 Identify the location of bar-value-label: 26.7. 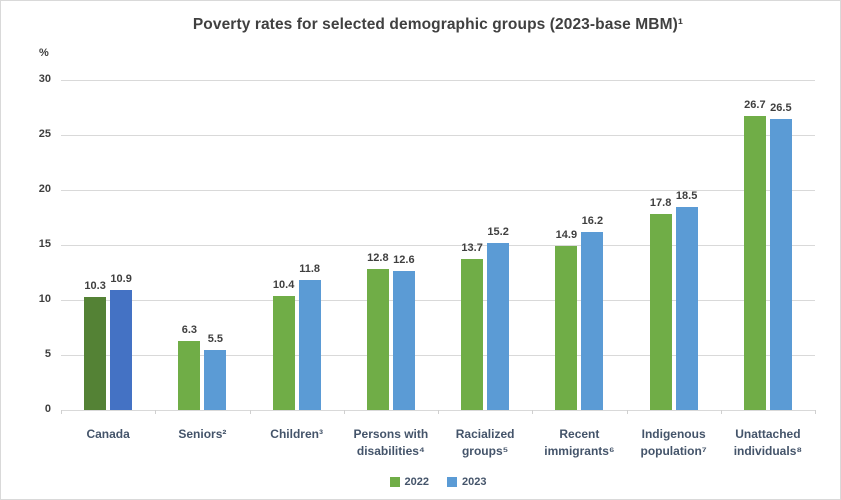
(755, 105).